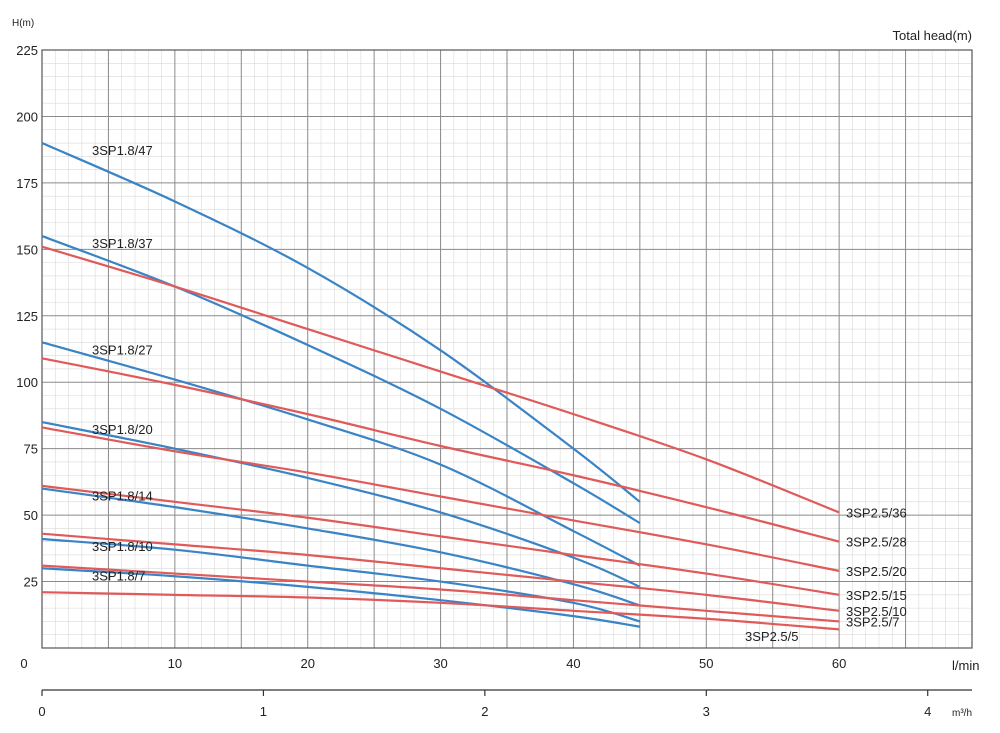 The width and height of the screenshot is (1000, 733). I want to click on y-axis-label: H(m), so click(23, 23).